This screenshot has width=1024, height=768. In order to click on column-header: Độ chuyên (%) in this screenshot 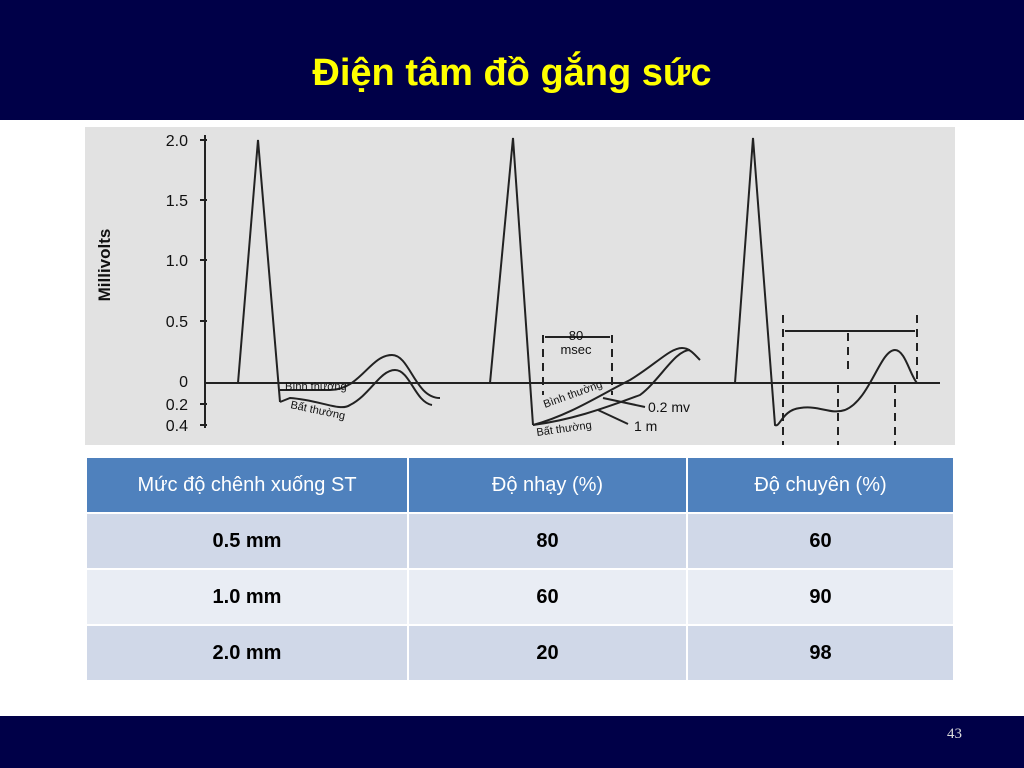, I will do `click(820, 485)`.